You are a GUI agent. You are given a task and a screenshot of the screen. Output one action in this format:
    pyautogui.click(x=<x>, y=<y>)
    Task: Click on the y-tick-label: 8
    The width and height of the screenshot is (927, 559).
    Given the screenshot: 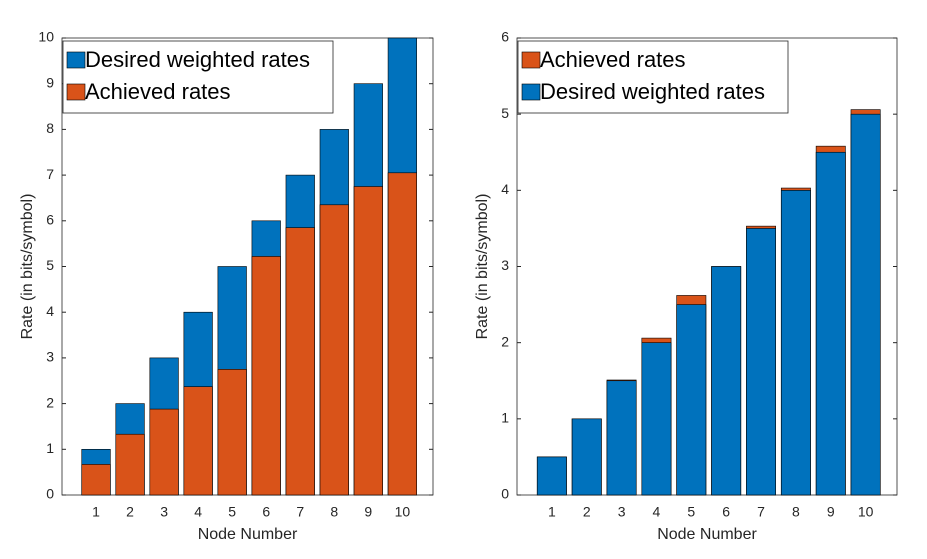 What is the action you would take?
    pyautogui.click(x=50, y=128)
    